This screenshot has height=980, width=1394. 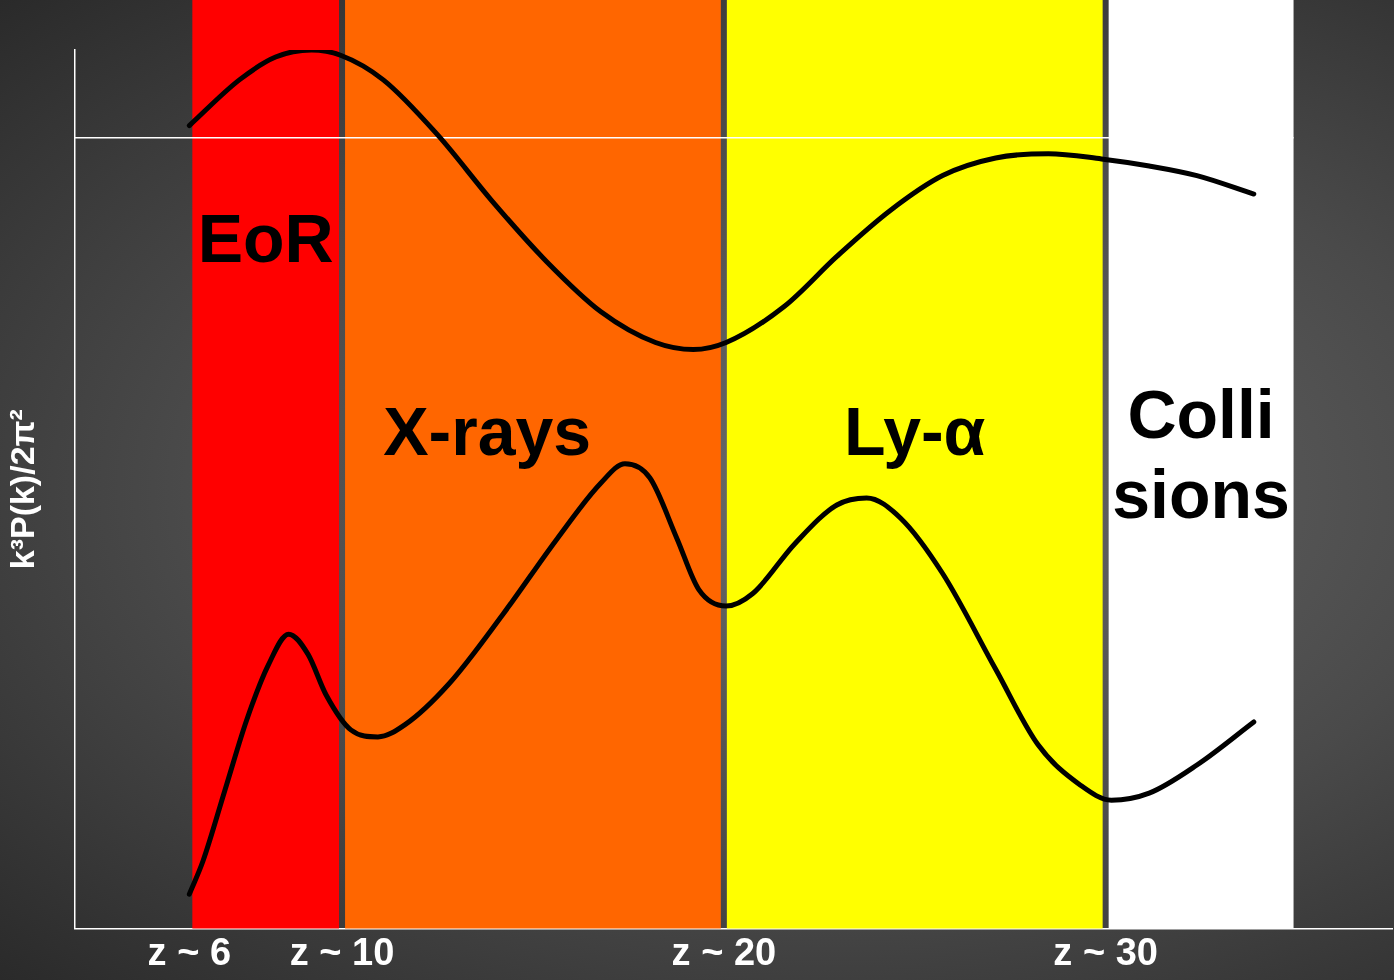 What do you see at coordinates (487, 431) in the screenshot?
I see `band-label: X-rays` at bounding box center [487, 431].